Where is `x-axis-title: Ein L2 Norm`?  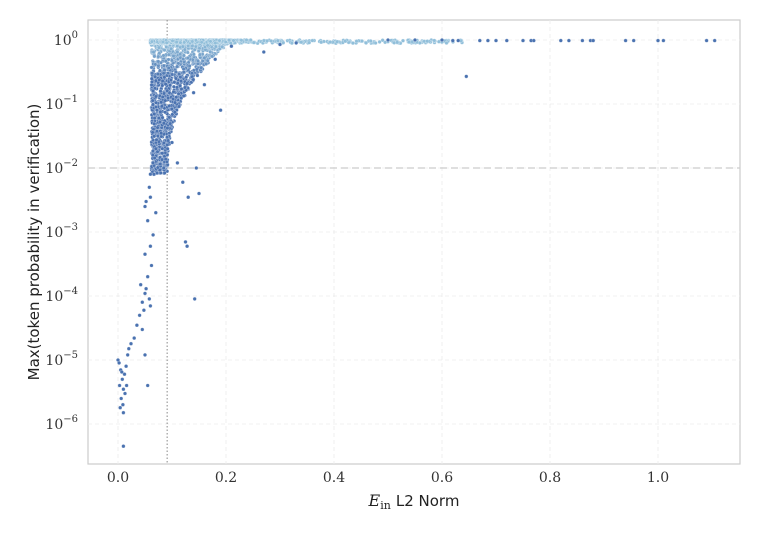 x-axis-title: Ein L2 Norm is located at coordinates (414, 501).